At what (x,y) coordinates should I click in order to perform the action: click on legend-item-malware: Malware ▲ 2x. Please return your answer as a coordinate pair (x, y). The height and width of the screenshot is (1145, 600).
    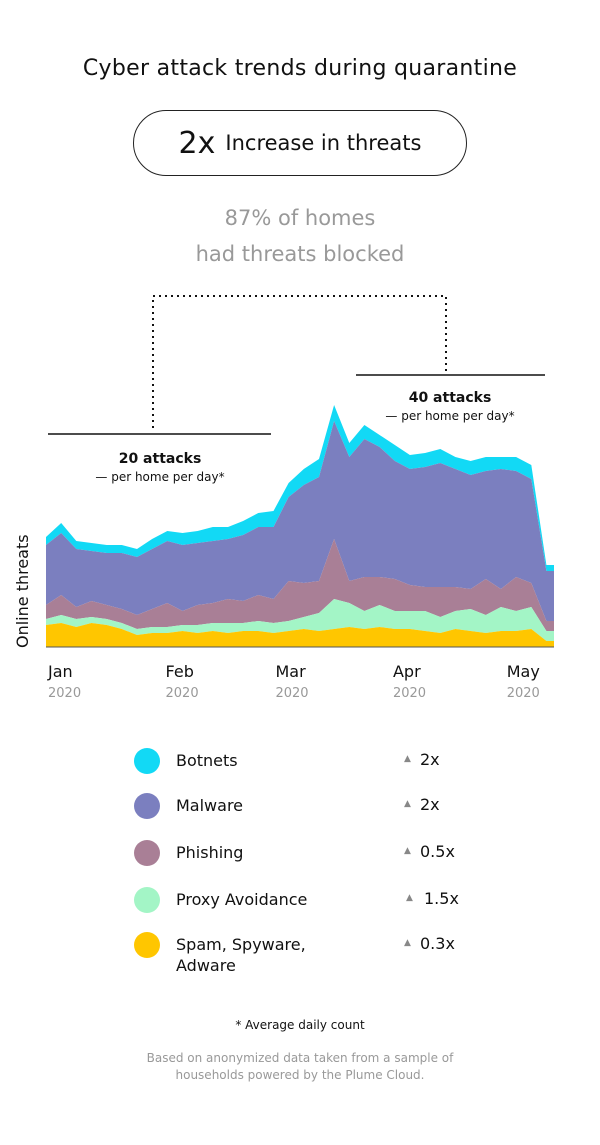
    Looking at the image, I should click on (304, 806).